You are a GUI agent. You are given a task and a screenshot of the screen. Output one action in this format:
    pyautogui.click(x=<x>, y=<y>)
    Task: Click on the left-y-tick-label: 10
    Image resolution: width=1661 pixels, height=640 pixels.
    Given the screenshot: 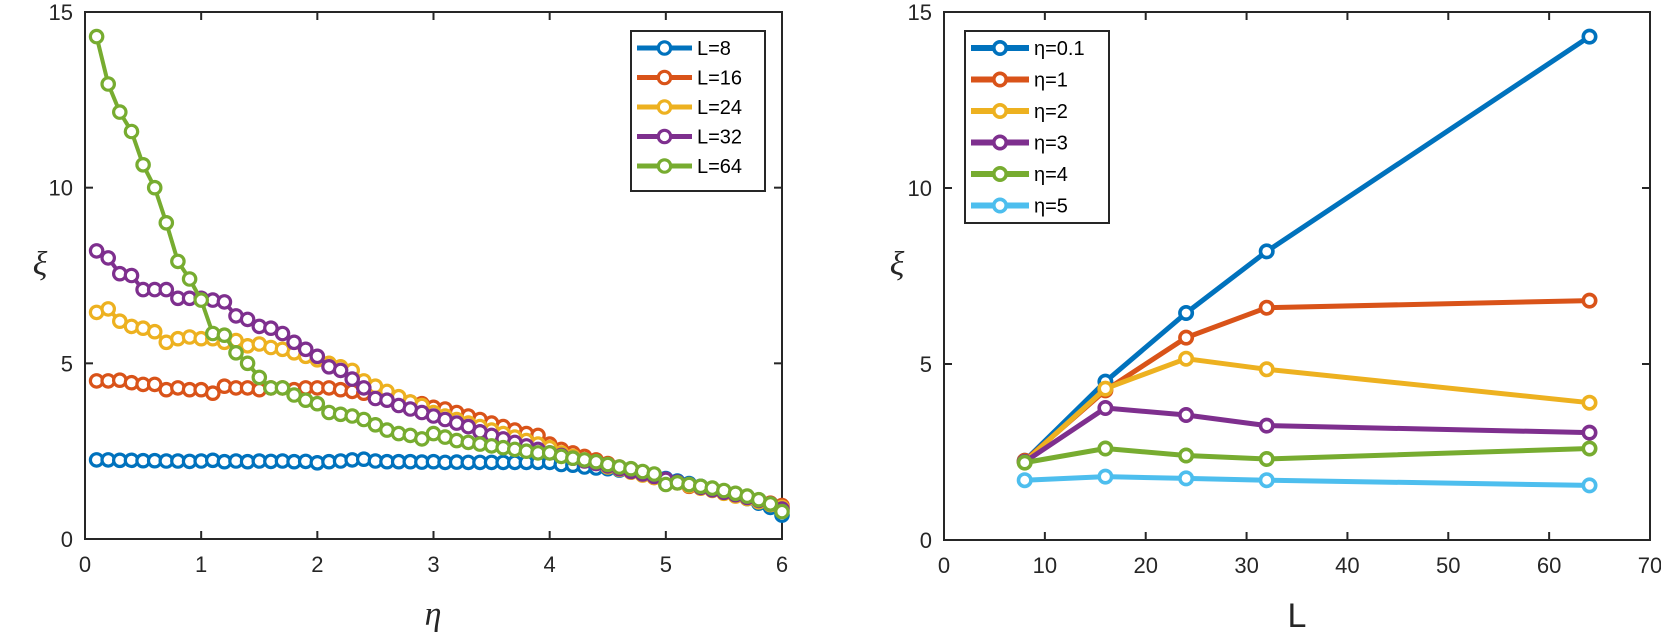 What is the action you would take?
    pyautogui.click(x=61, y=188)
    